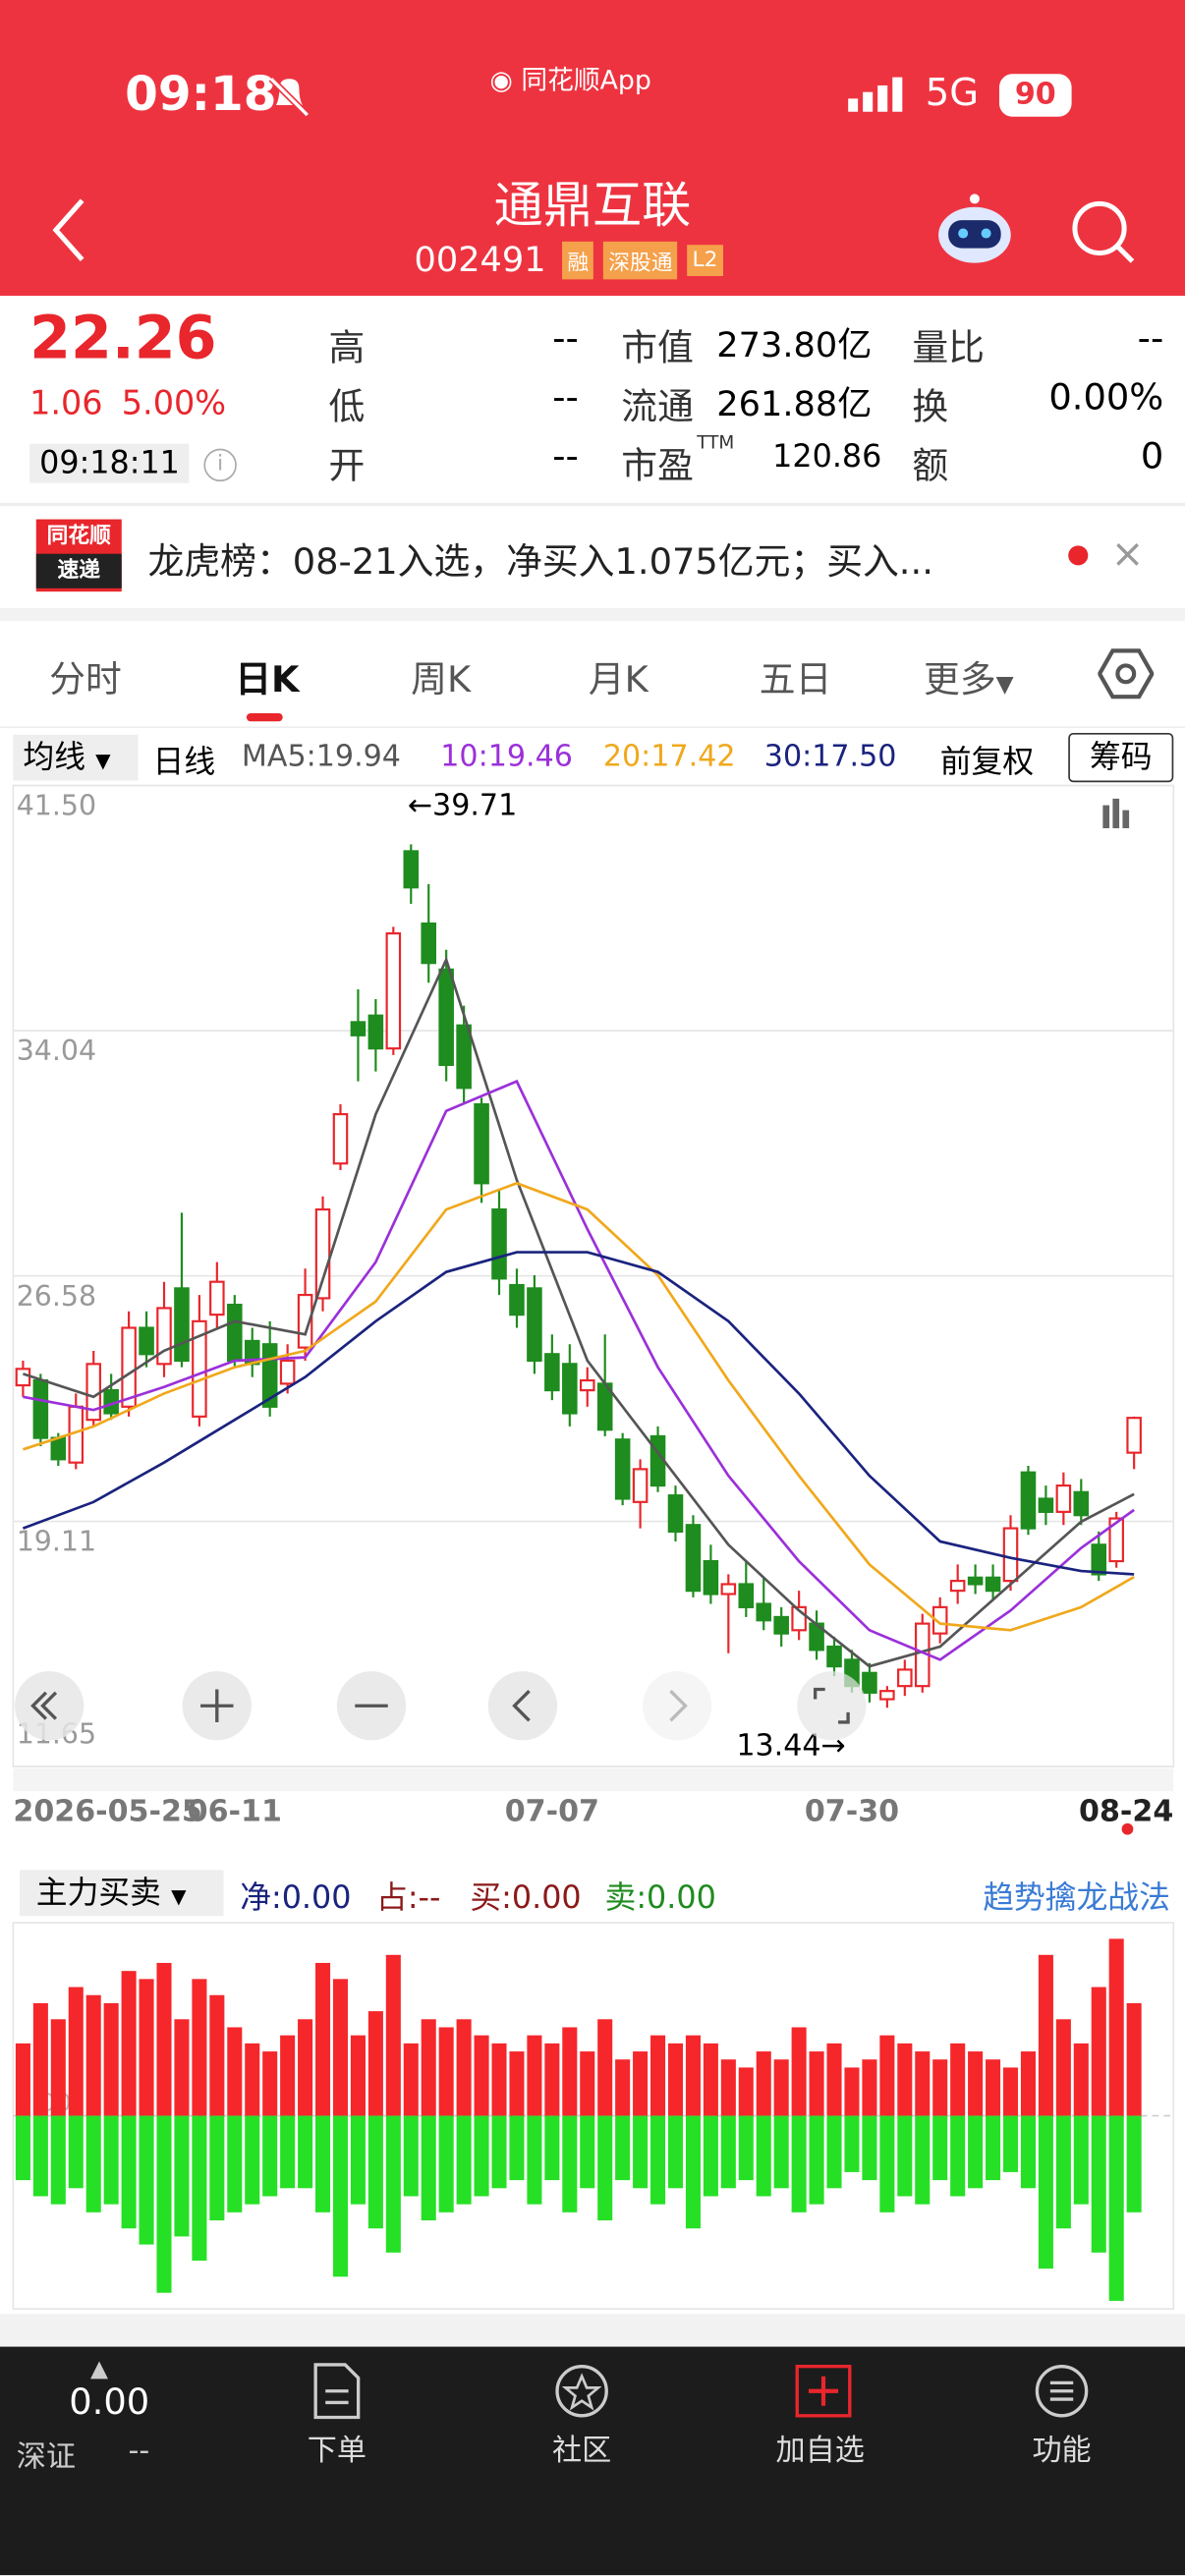  I want to click on zoom-in, so click(217, 1706).